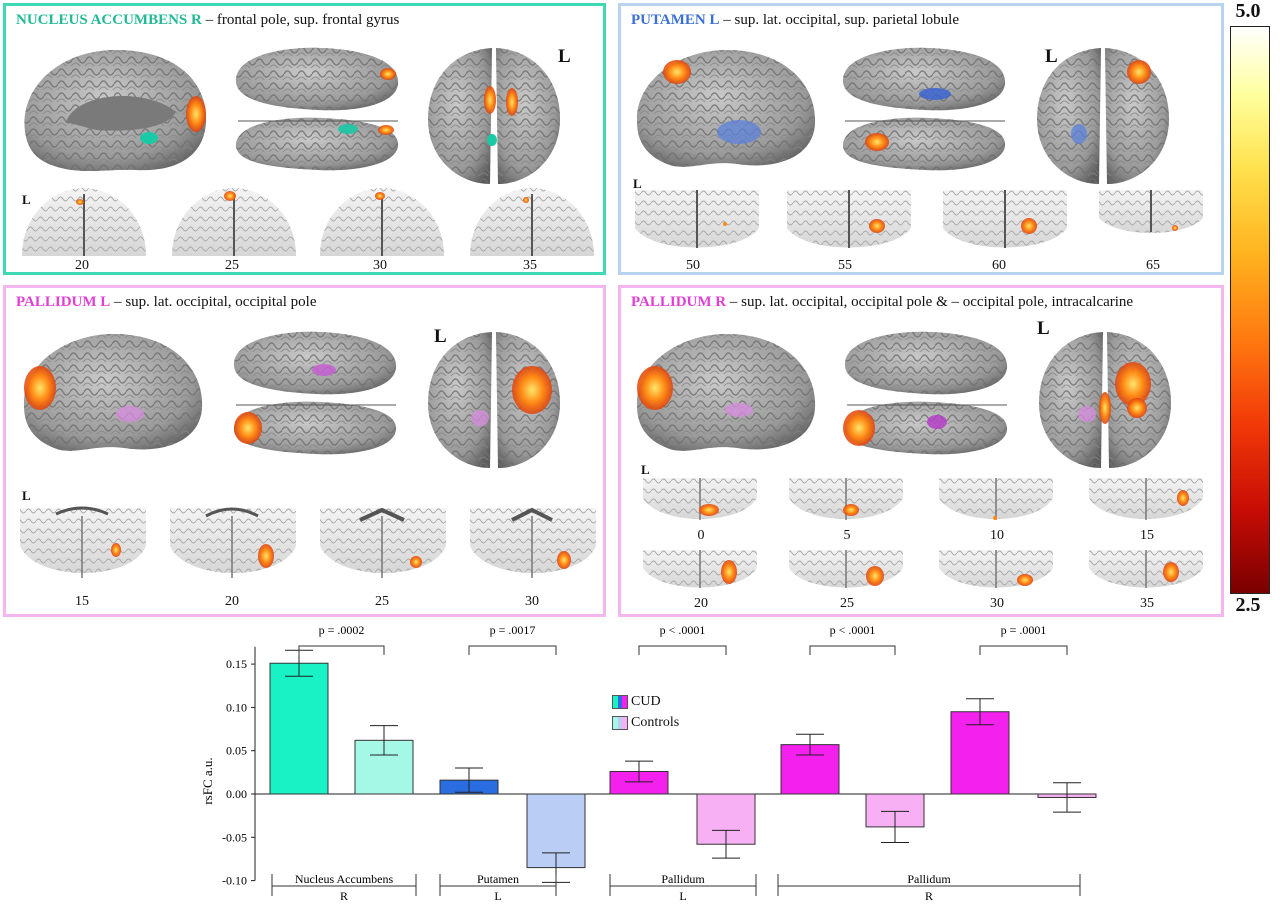 The height and width of the screenshot is (907, 1280). What do you see at coordinates (693, 265) in the screenshot?
I see `slice-number: 50` at bounding box center [693, 265].